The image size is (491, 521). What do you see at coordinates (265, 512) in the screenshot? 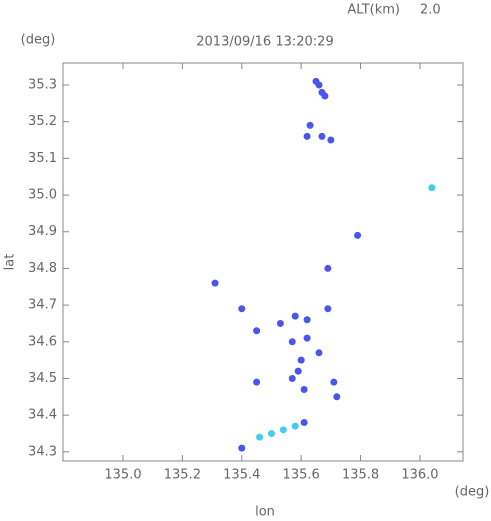
I see `x-axis-label: lon` at bounding box center [265, 512].